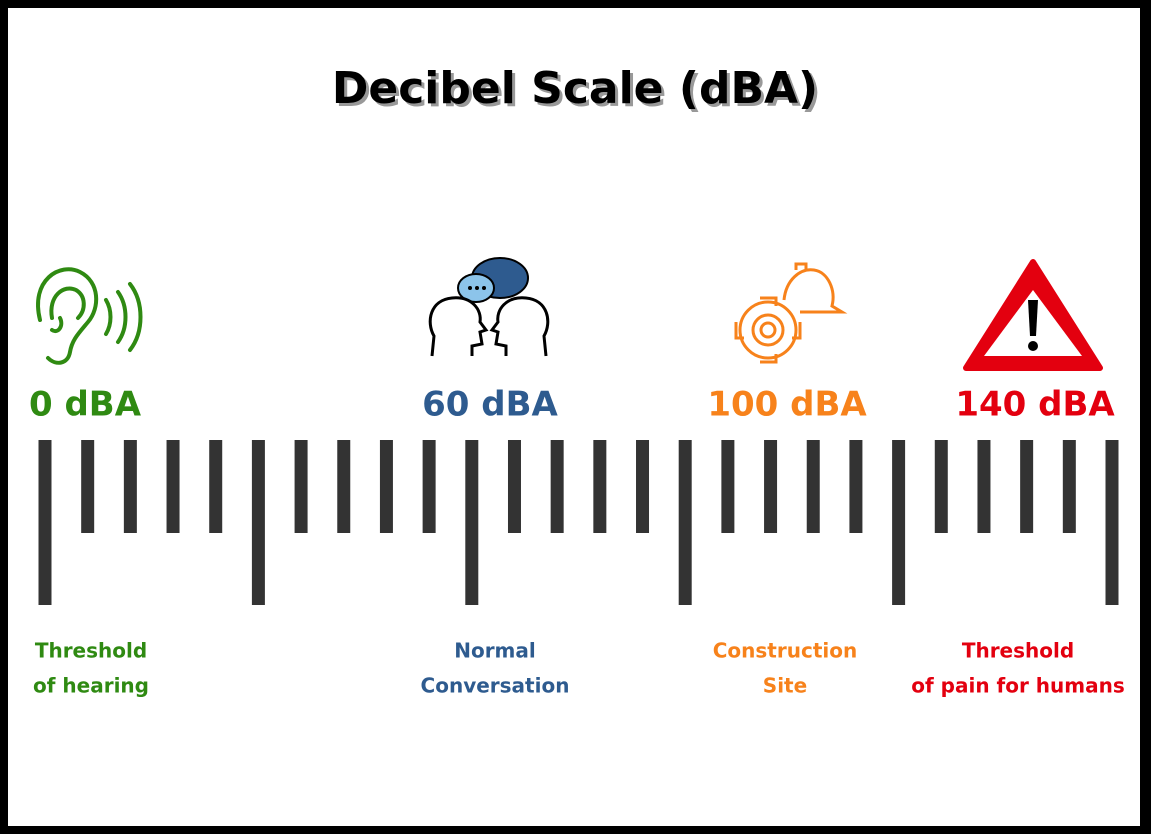 This screenshot has height=834, width=1151. What do you see at coordinates (495, 651) in the screenshot?
I see `level-caption: Normal` at bounding box center [495, 651].